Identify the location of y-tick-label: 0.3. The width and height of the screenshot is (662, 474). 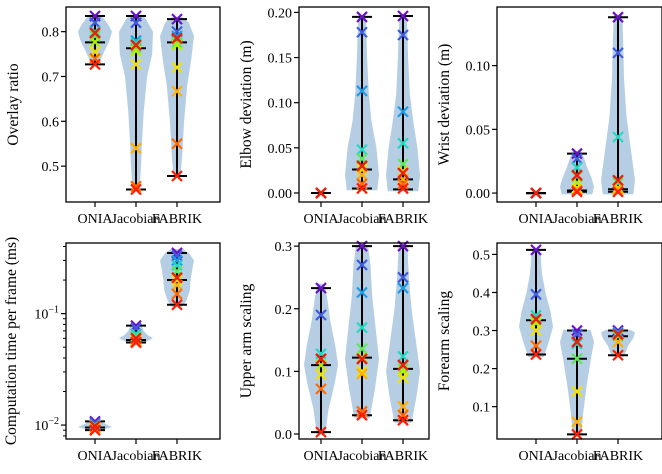
(284, 247).